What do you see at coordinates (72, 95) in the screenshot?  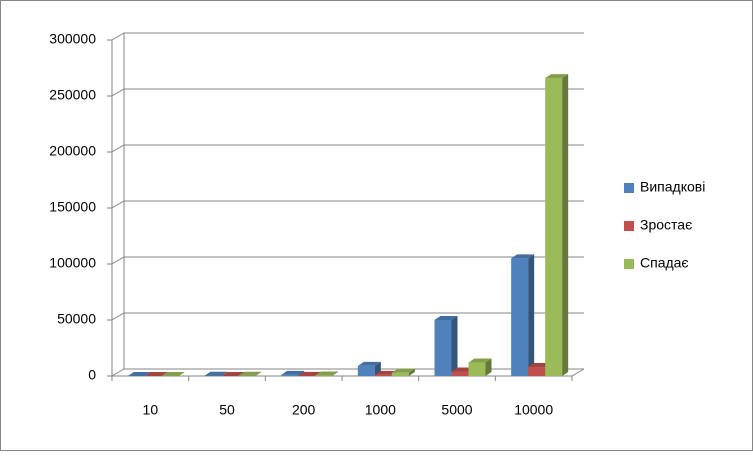 I see `y-tick-label: 250000` at bounding box center [72, 95].